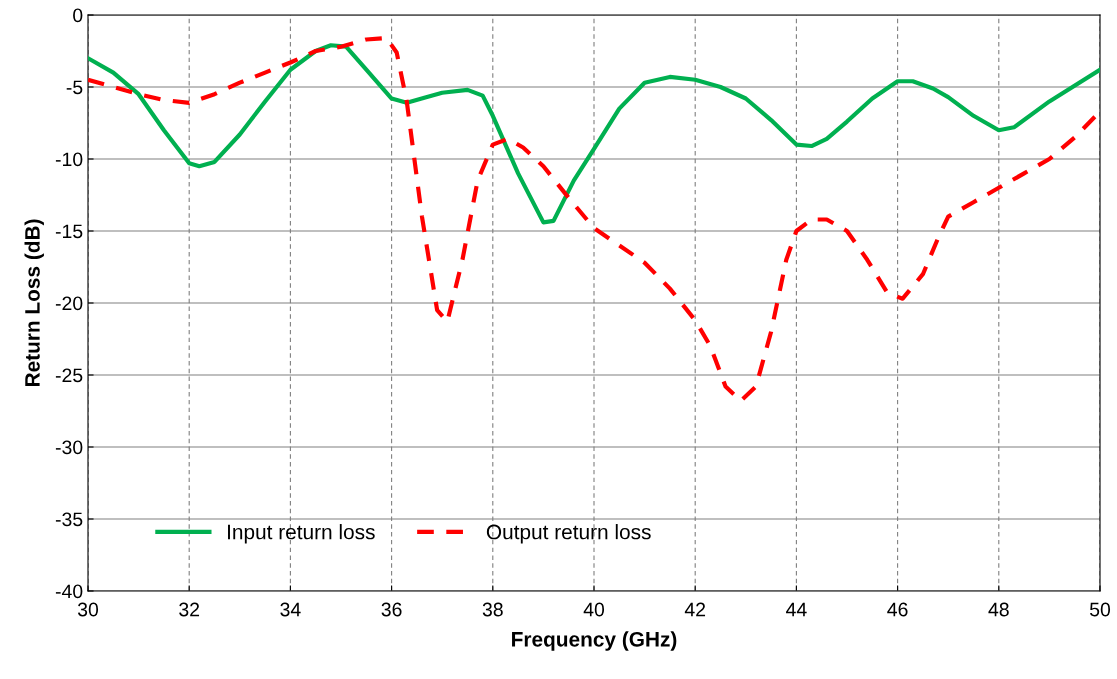 Image resolution: width=1117 pixels, height=679 pixels. What do you see at coordinates (492, 609) in the screenshot?
I see `x-tick-label: 38` at bounding box center [492, 609].